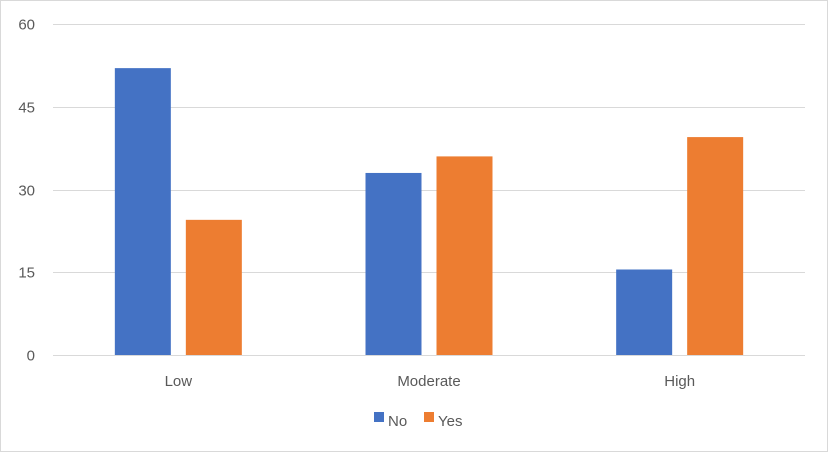  Describe the element at coordinates (450, 421) in the screenshot. I see `legend-label-yes: Yes` at that location.